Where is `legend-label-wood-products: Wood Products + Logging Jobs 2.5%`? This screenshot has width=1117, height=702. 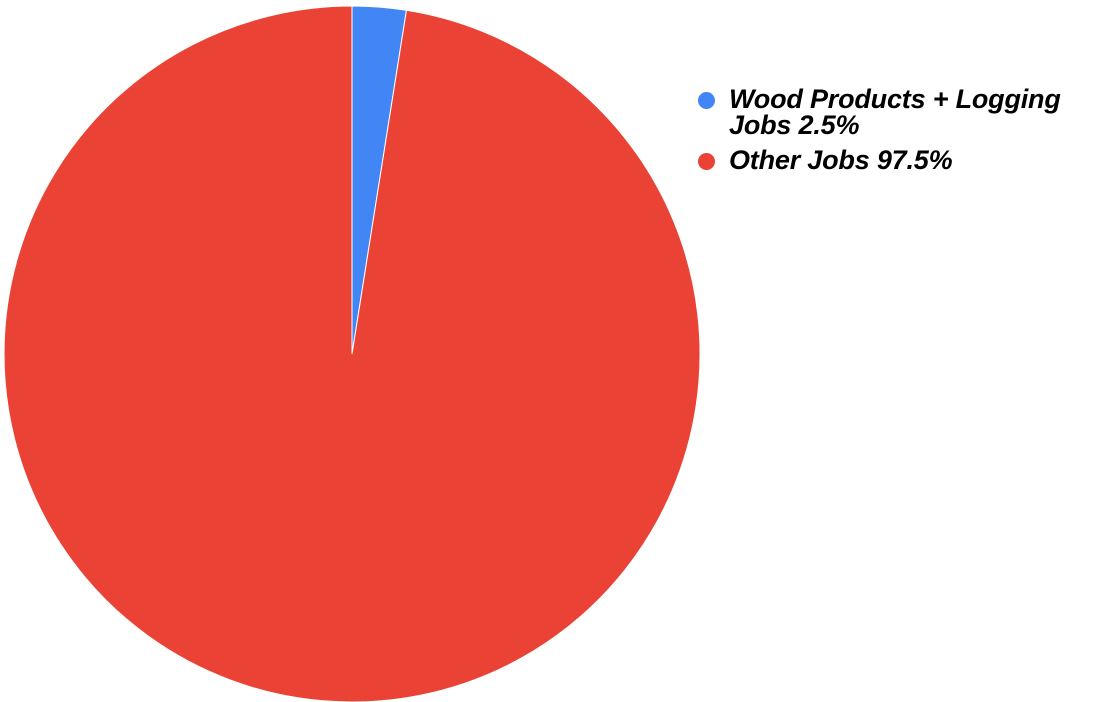 legend-label-wood-products: Wood Products + Logging Jobs 2.5% is located at coordinates (895, 112).